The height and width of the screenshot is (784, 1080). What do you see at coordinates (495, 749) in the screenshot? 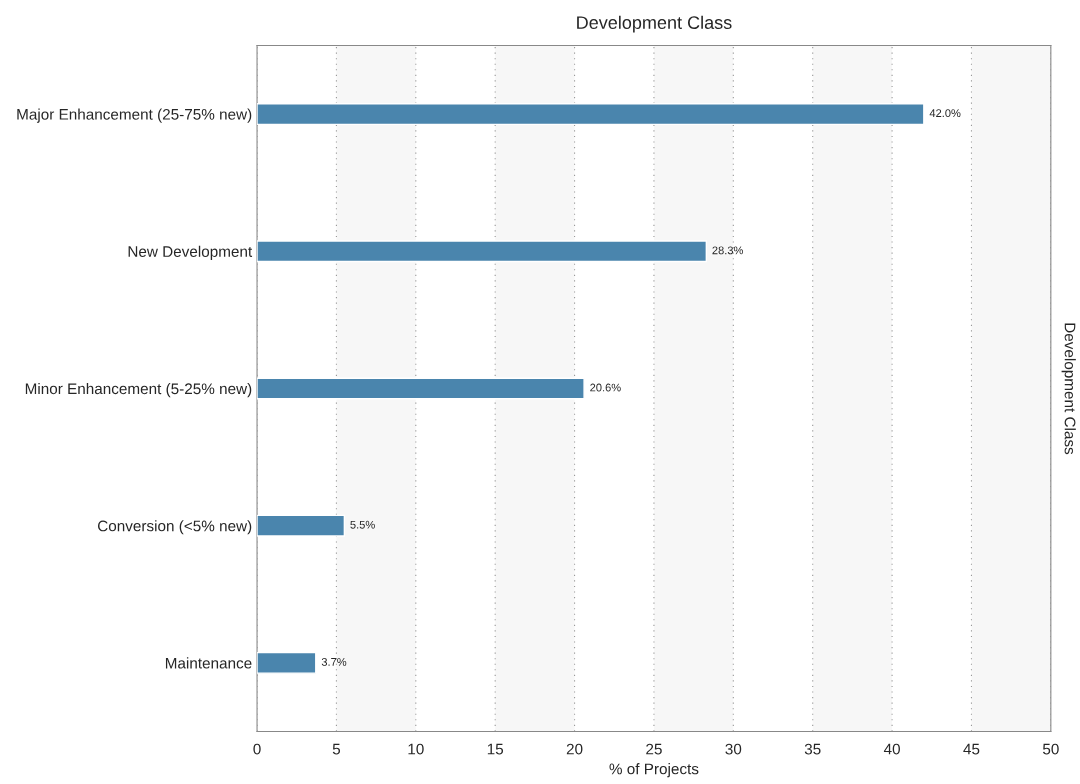
I see `x-tick-label: 15` at bounding box center [495, 749].